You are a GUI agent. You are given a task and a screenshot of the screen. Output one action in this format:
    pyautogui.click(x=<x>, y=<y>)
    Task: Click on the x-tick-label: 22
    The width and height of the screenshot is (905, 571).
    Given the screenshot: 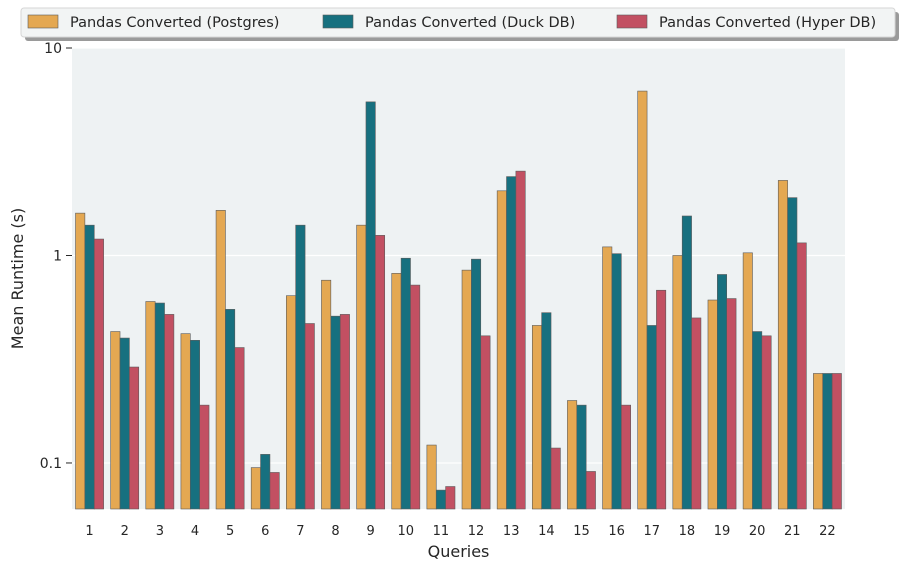 What is the action you would take?
    pyautogui.click(x=827, y=531)
    